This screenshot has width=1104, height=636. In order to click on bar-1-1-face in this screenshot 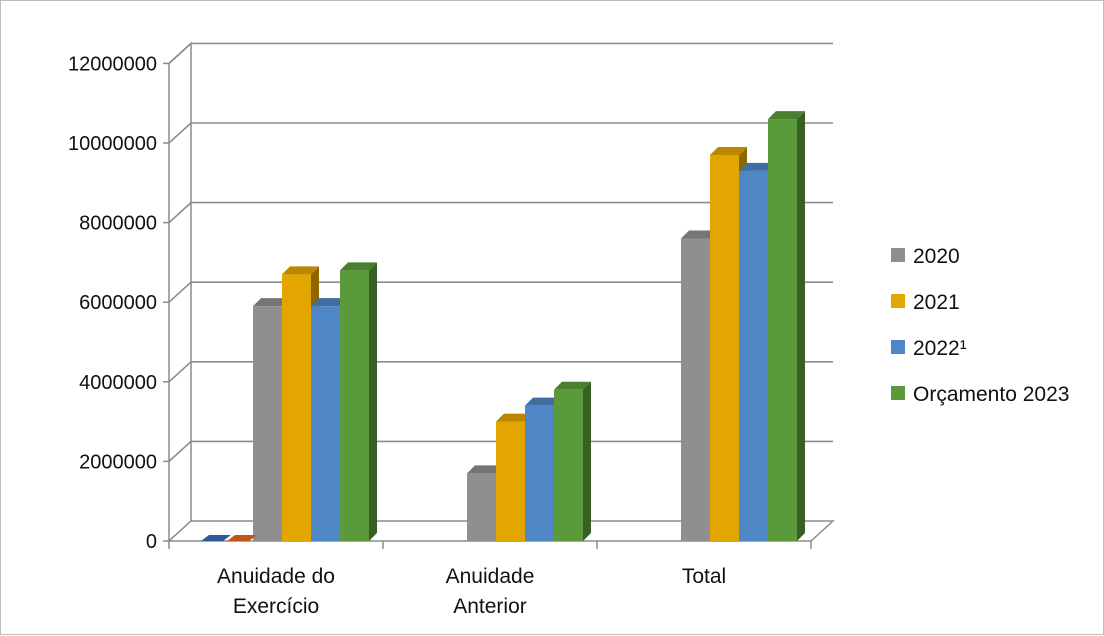, I will do `click(510, 481)`.